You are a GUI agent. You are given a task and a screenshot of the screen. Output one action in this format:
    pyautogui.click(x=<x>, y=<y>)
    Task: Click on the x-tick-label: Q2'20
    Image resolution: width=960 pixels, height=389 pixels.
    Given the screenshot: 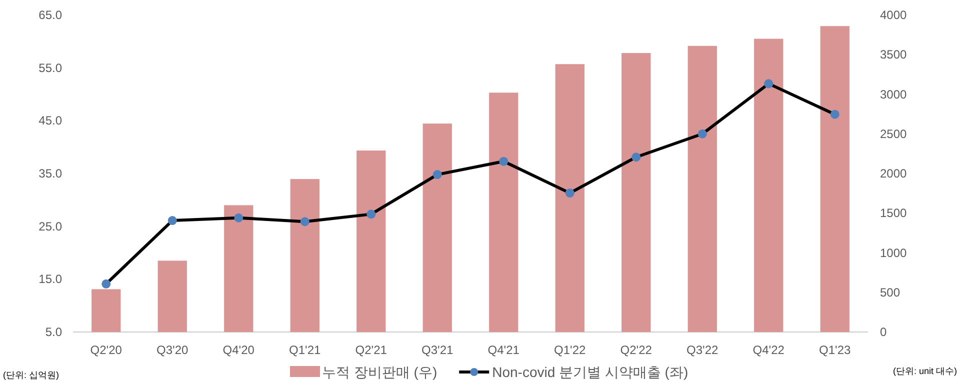 What is the action you would take?
    pyautogui.click(x=106, y=350)
    